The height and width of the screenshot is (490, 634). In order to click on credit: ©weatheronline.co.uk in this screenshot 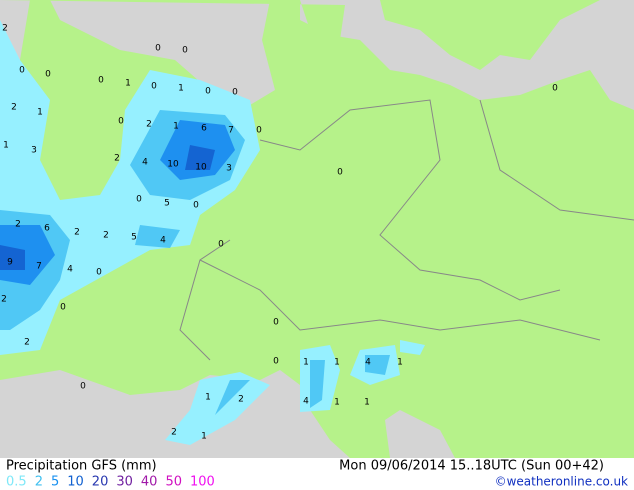, I will do `click(561, 482)`.